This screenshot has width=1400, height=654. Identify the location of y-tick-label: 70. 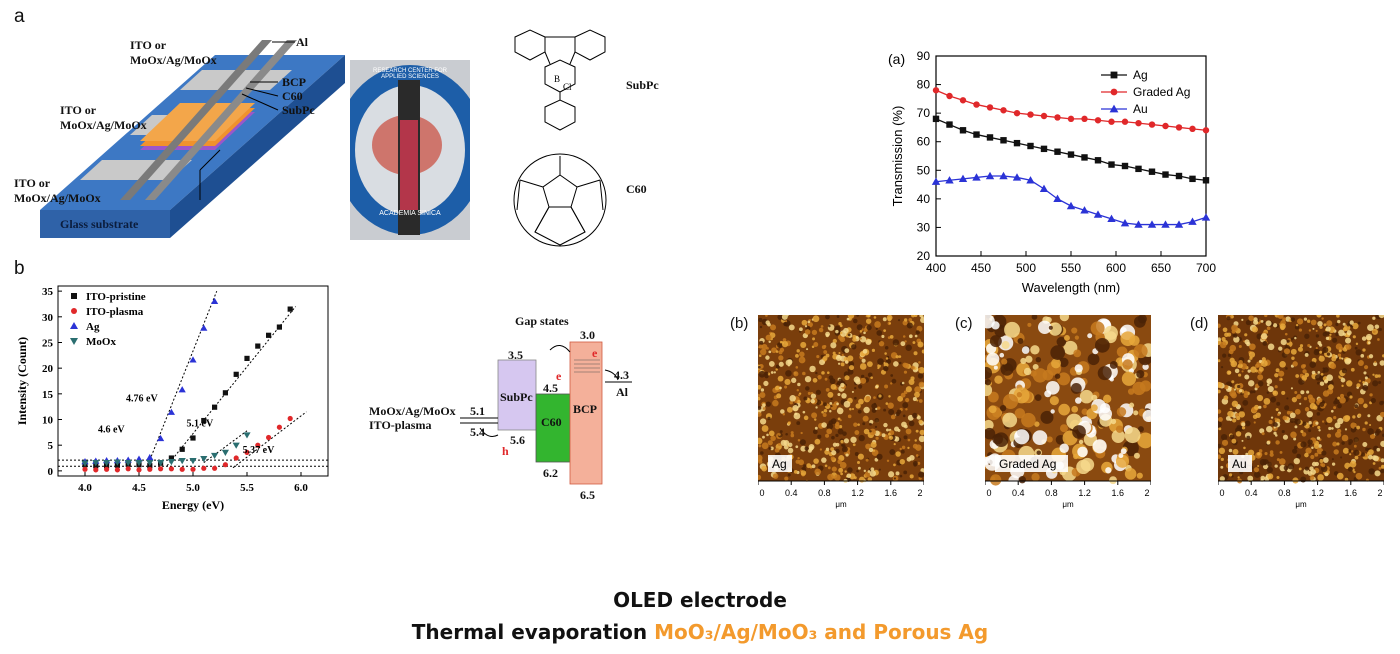
(924, 113).